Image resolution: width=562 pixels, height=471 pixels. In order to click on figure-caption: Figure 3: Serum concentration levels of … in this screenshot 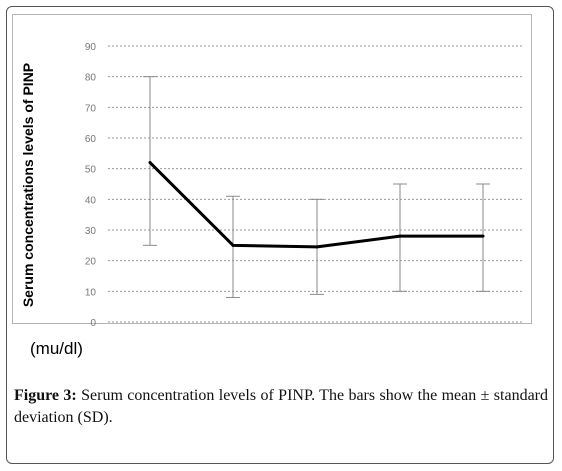, I will do `click(281, 407)`.